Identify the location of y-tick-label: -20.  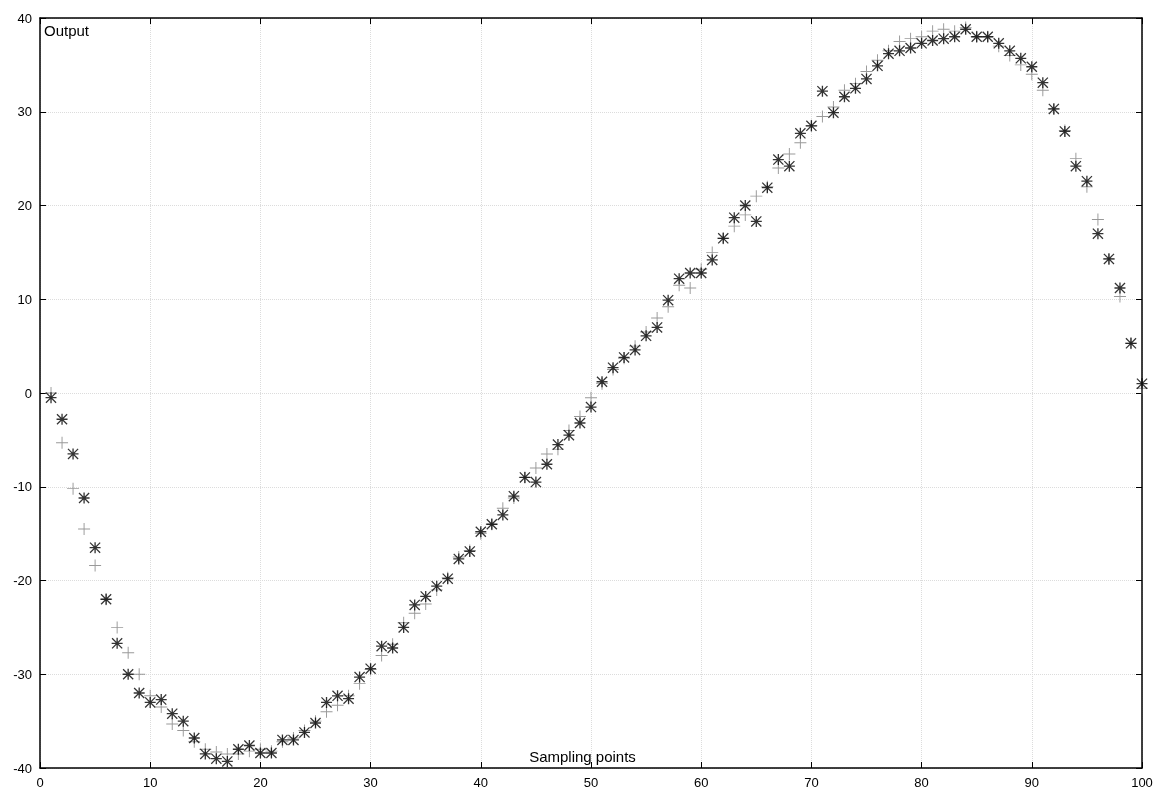
(22, 580).